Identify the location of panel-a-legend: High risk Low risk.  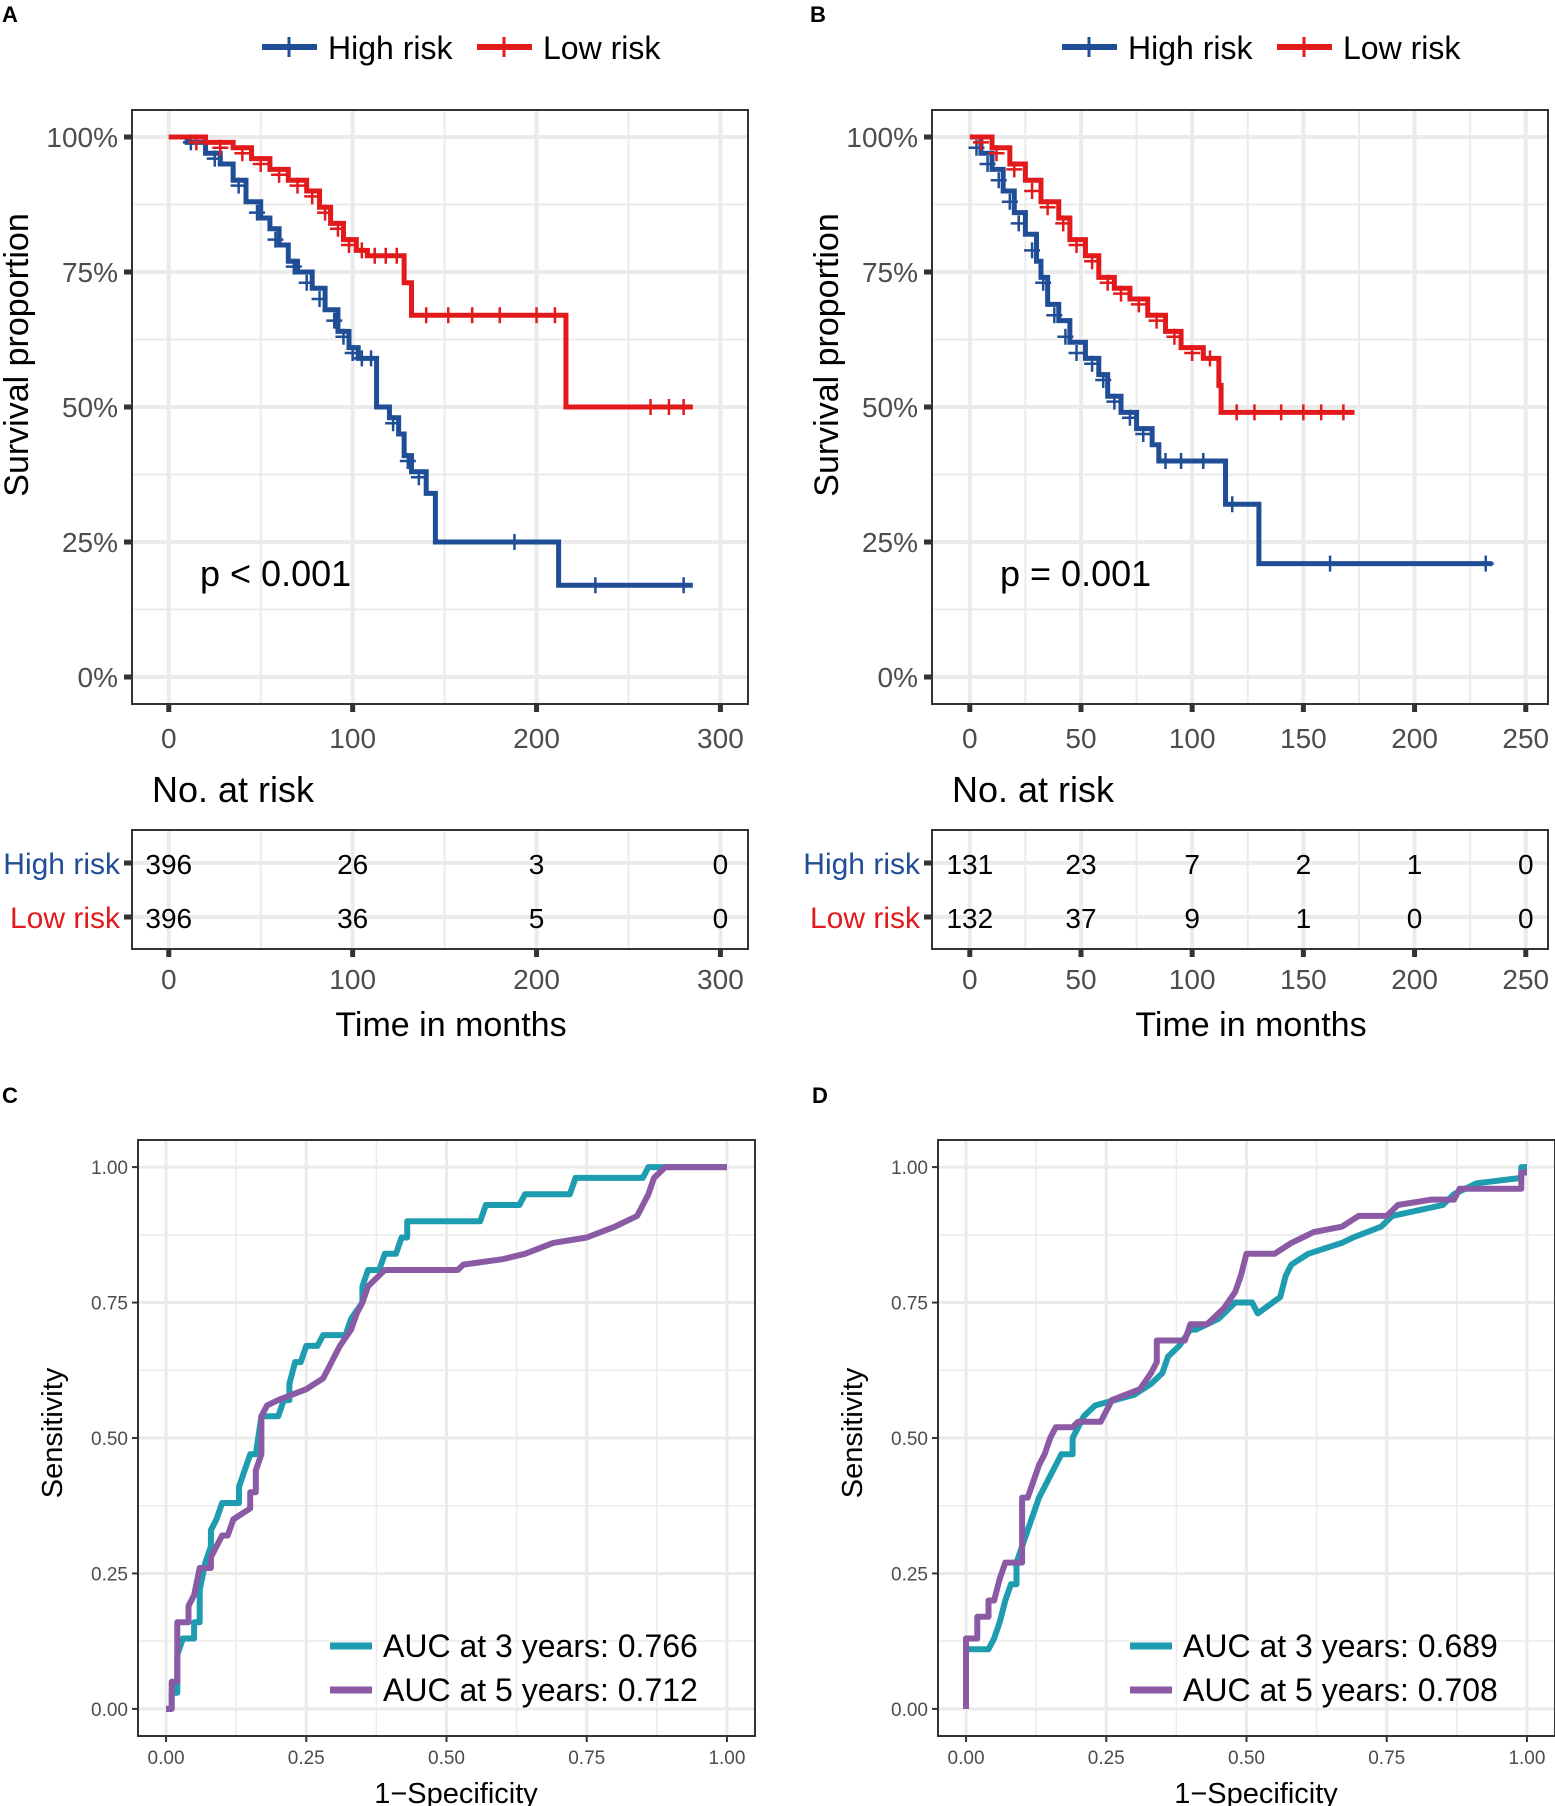
(461, 48).